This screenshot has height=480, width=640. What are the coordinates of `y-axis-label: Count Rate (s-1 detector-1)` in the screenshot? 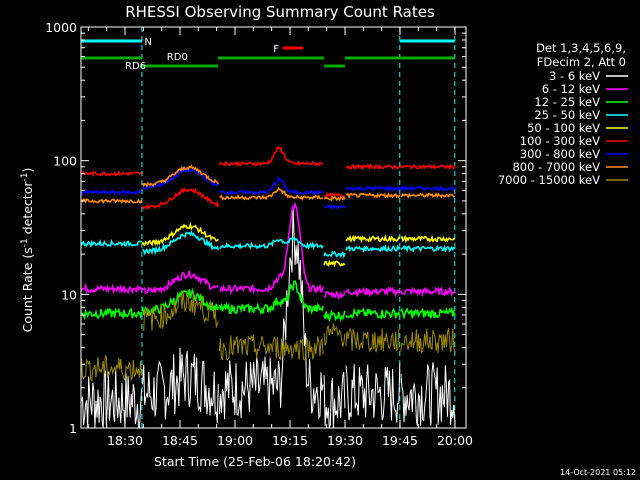 It's located at (27, 250).